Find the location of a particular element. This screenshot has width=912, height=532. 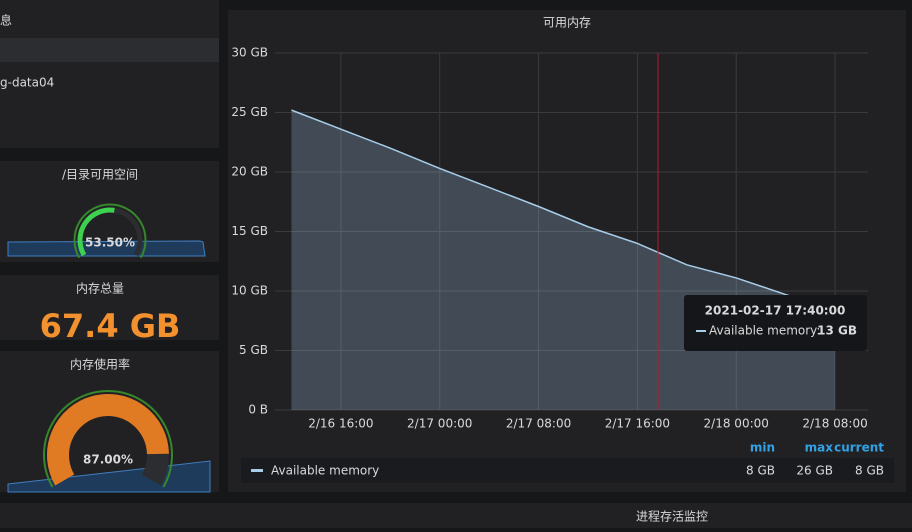

y-tick-label: 10 GB is located at coordinates (249, 291).